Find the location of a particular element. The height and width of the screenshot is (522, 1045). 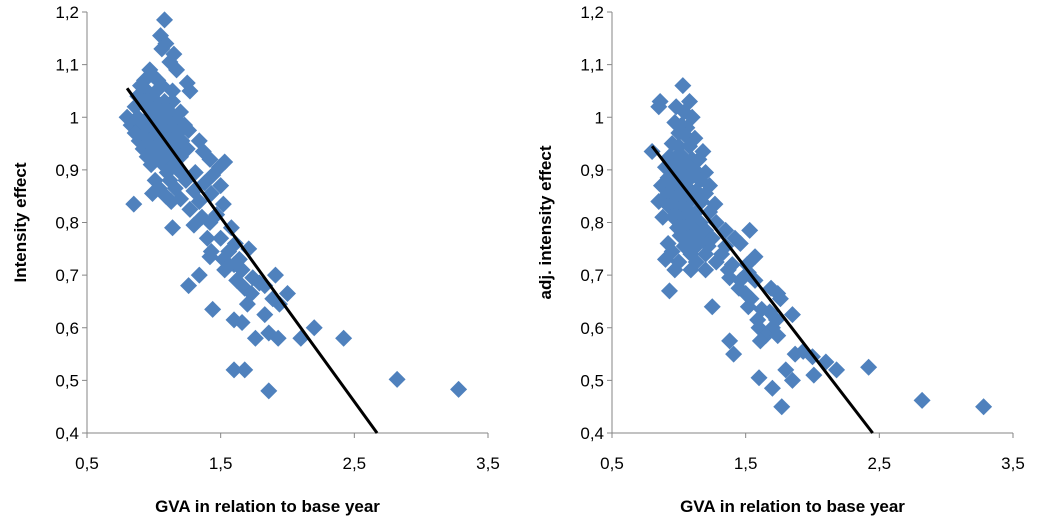

right-x-tick-label: 0,5 is located at coordinates (612, 463).